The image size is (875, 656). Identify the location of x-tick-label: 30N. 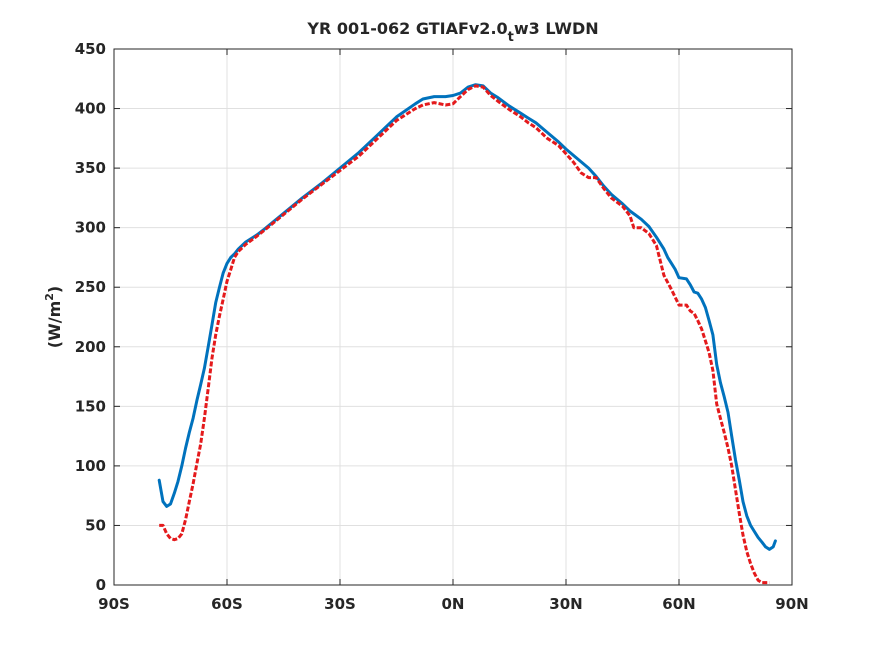
(565, 604).